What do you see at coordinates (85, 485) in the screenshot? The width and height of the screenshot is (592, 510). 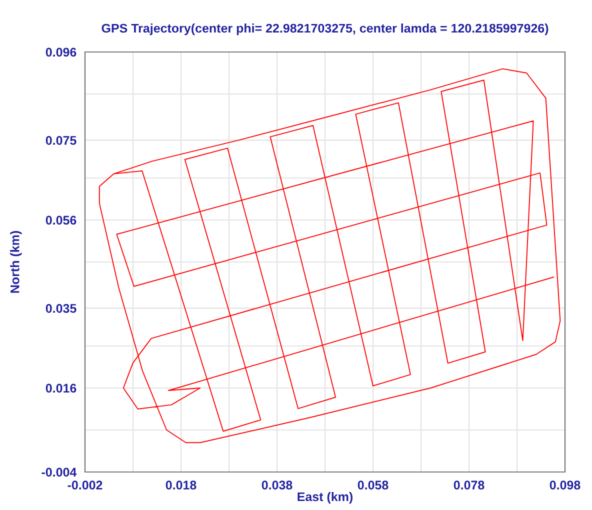 I see `x-tick-label: -0.002` at bounding box center [85, 485].